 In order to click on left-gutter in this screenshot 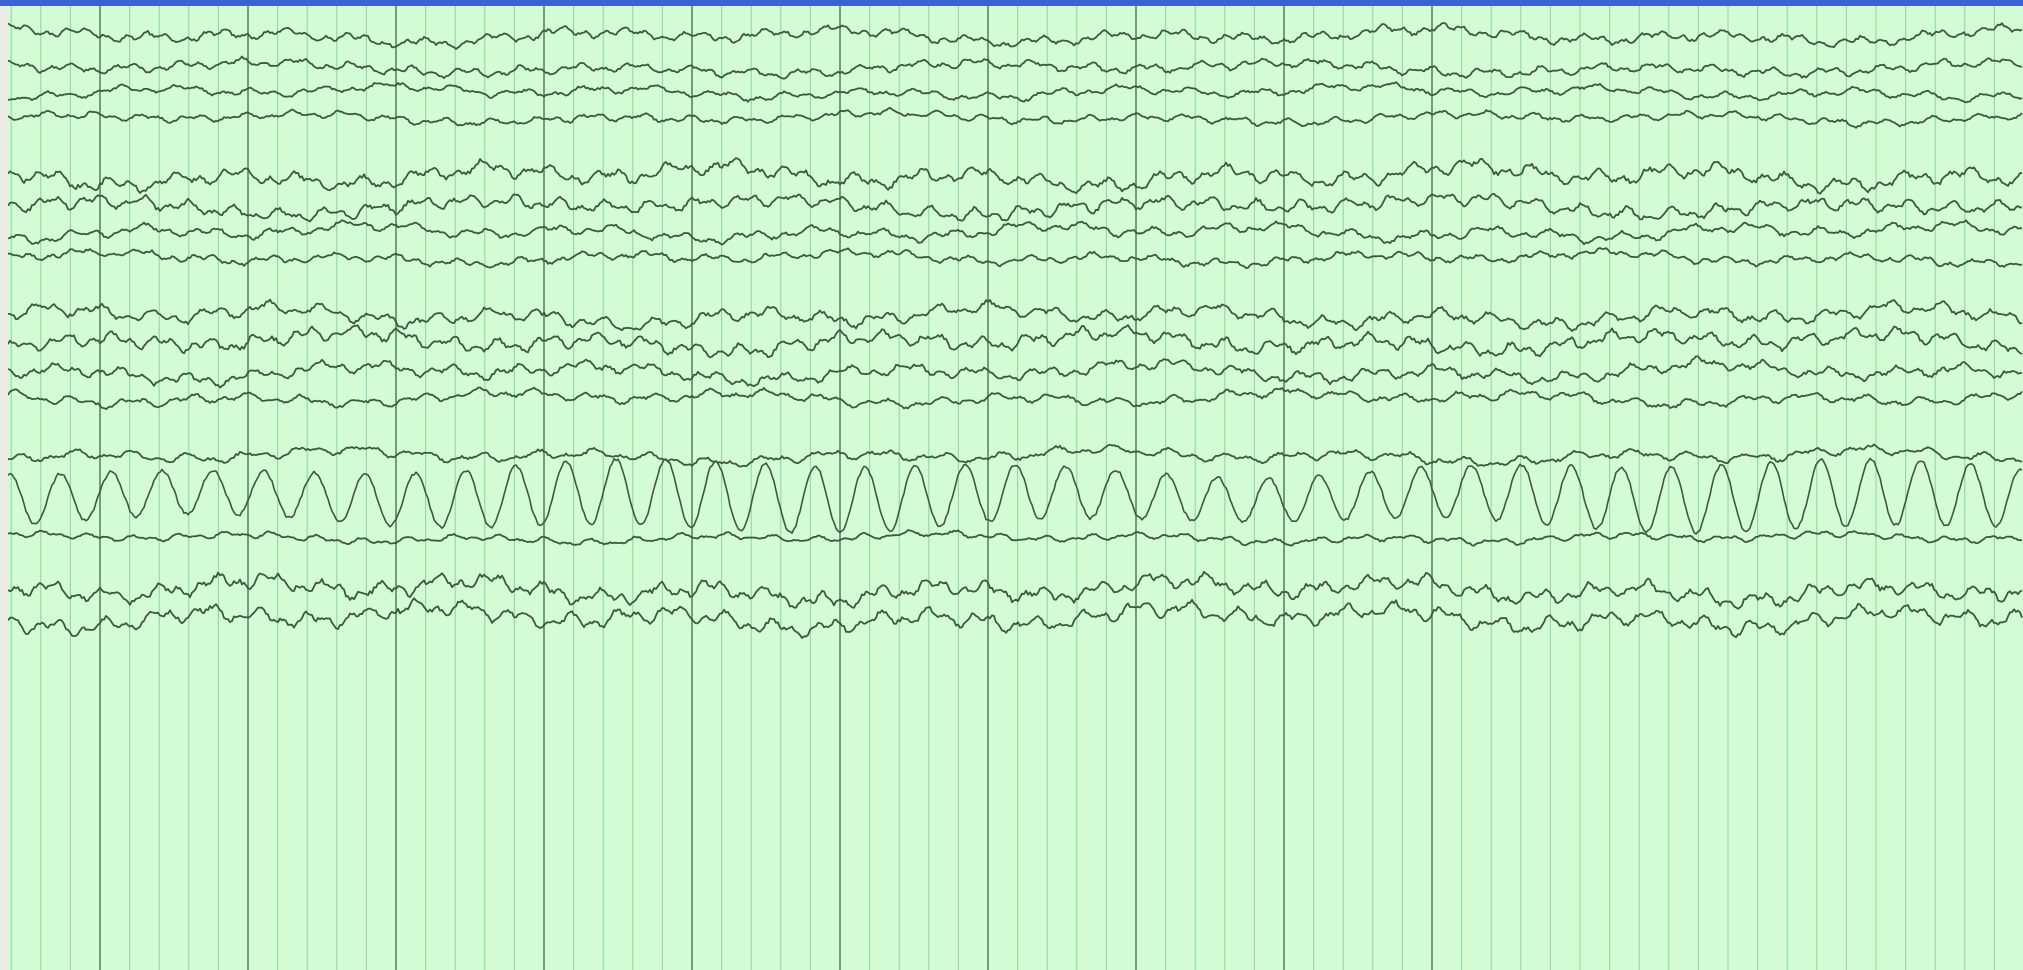, I will do `click(4, 488)`.